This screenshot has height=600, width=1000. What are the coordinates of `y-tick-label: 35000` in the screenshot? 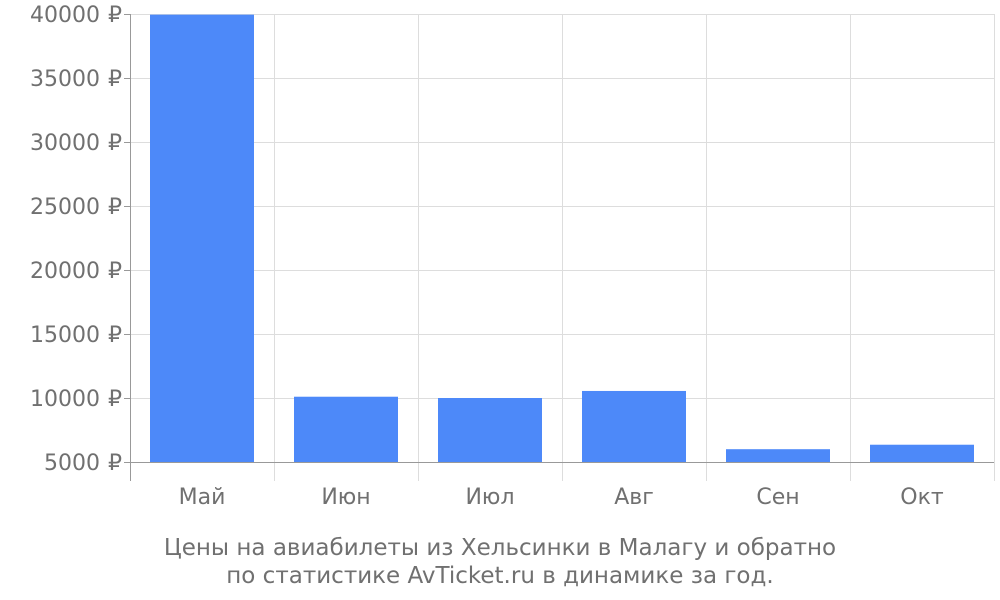 It's located at (65, 79).